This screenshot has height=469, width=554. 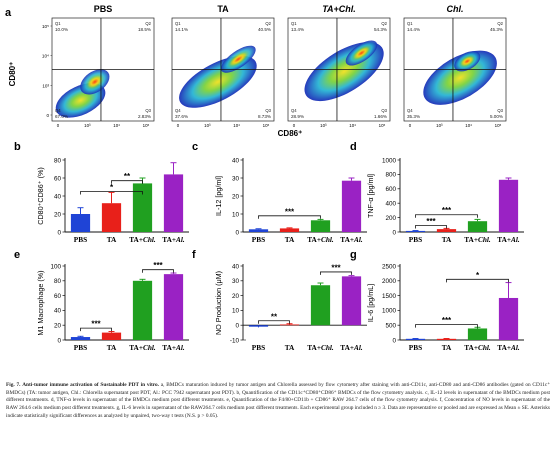 What do you see at coordinates (264, 29) in the screenshot?
I see `quadrant-value: 40.5%` at bounding box center [264, 29].